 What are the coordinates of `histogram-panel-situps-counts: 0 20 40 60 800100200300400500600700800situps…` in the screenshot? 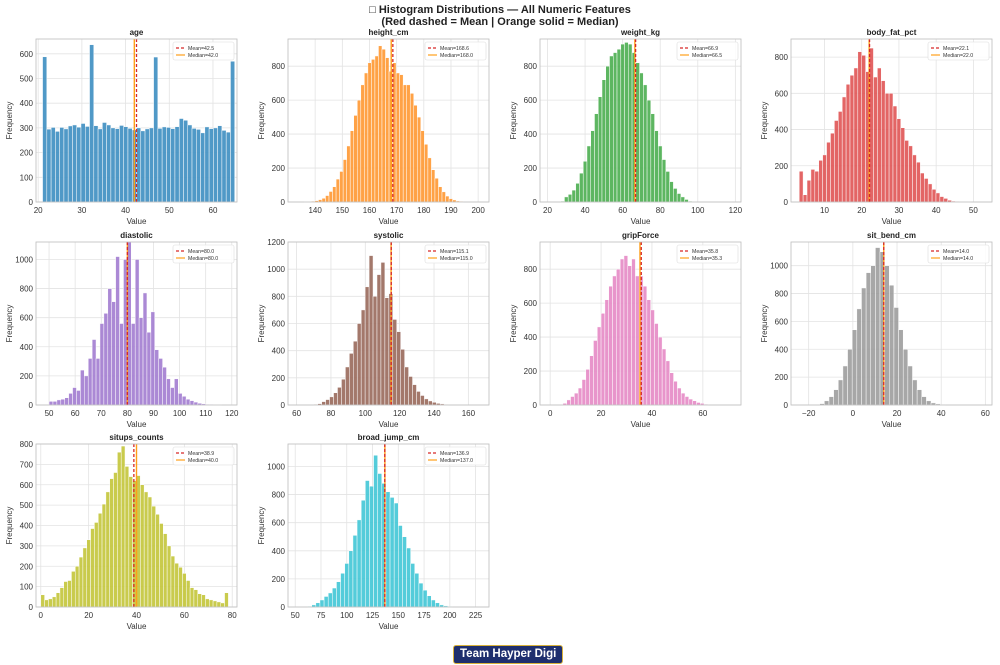 It's located at (121, 532).